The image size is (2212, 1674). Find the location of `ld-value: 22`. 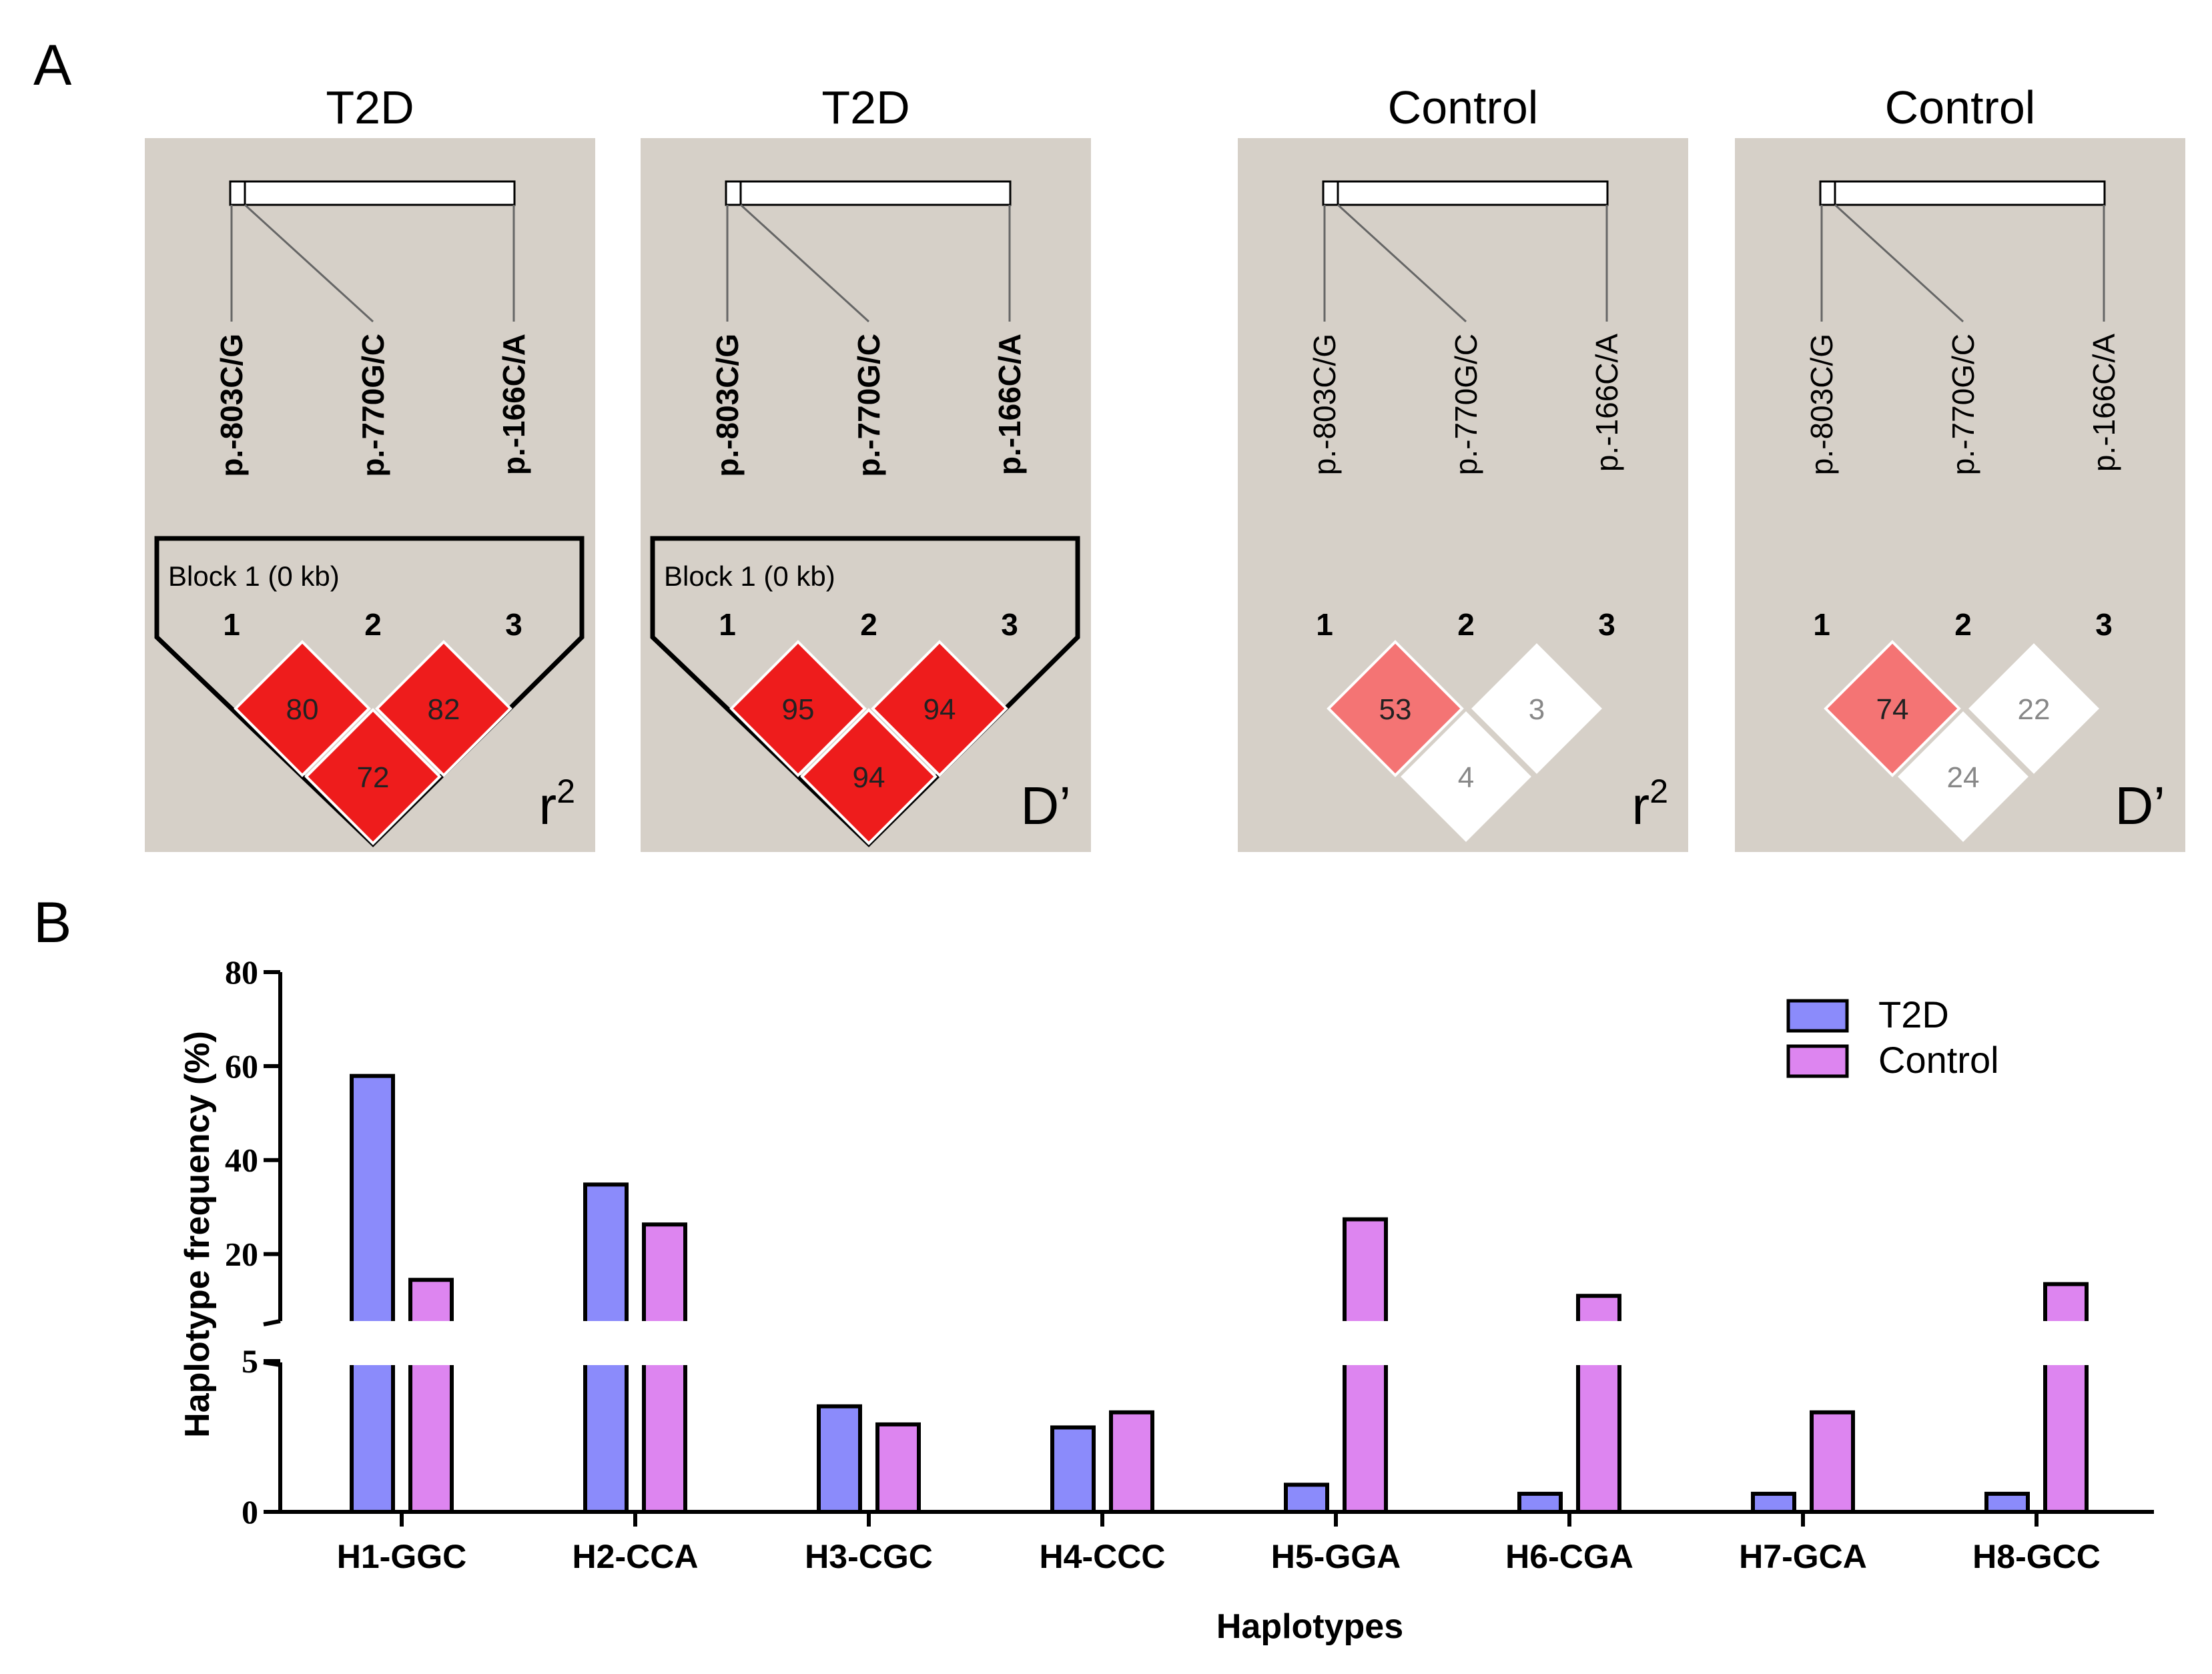

ld-value: 22 is located at coordinates (2034, 709).